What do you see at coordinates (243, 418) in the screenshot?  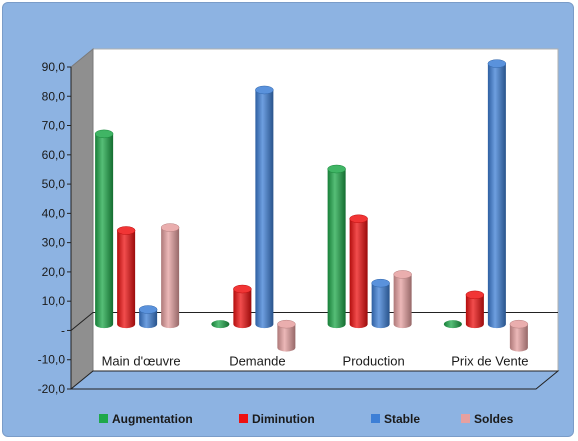 I see `legend-swatch-diminution` at bounding box center [243, 418].